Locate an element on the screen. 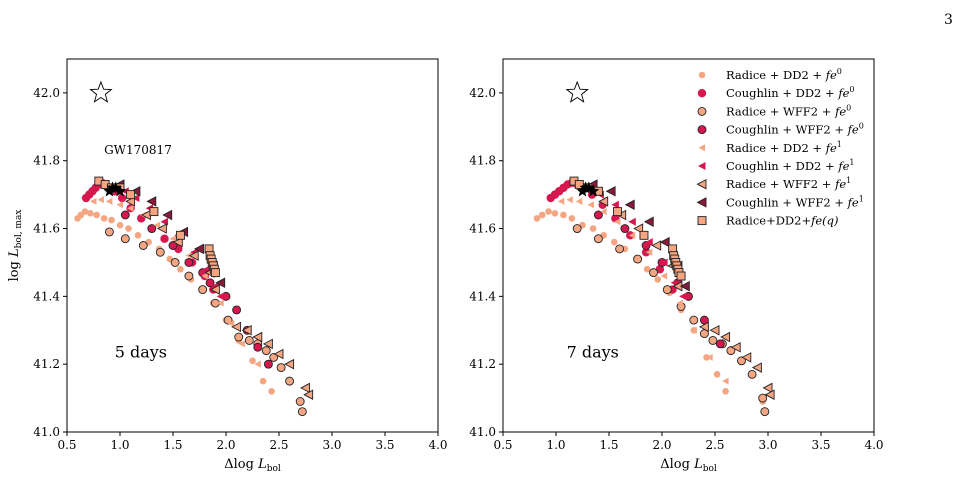 This screenshot has height=480, width=963. legend-label: Radice + DD2 + fe1 is located at coordinates (784, 147).